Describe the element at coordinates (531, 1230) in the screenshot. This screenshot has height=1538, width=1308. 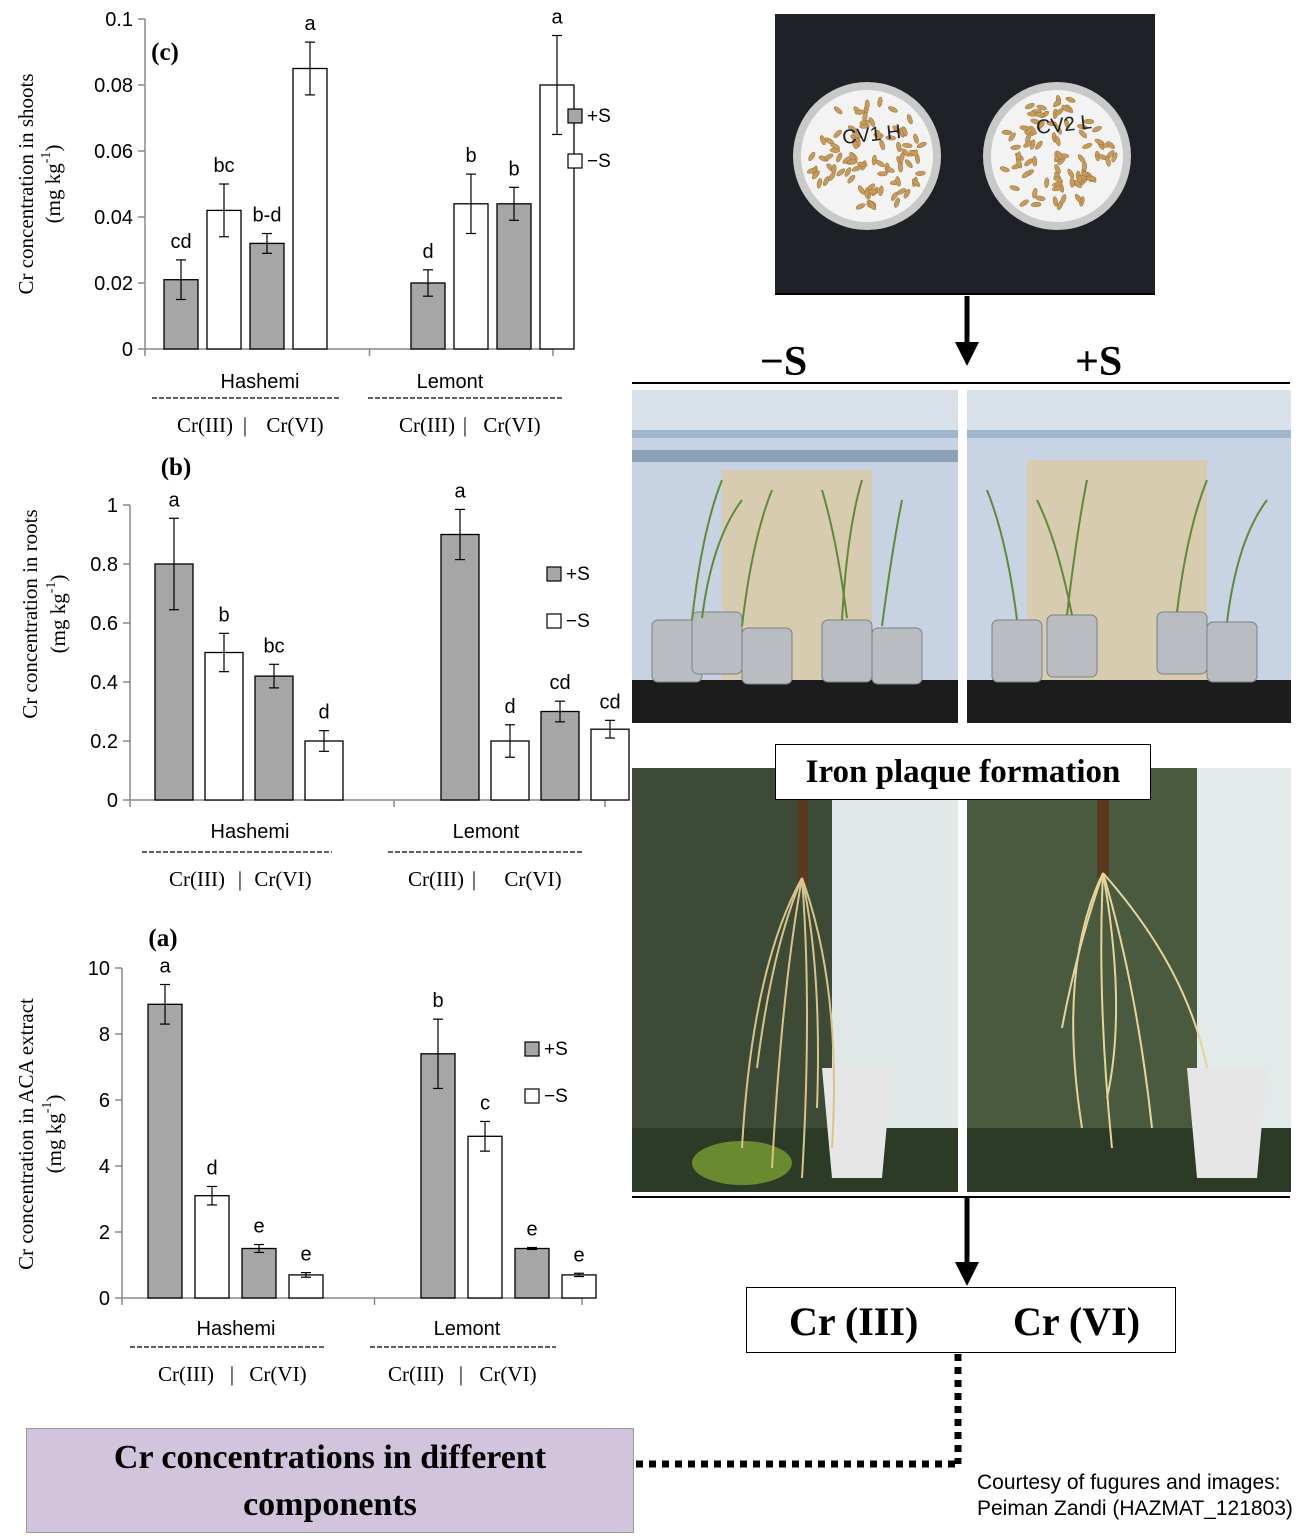
I see `significance-letter: e` at that location.